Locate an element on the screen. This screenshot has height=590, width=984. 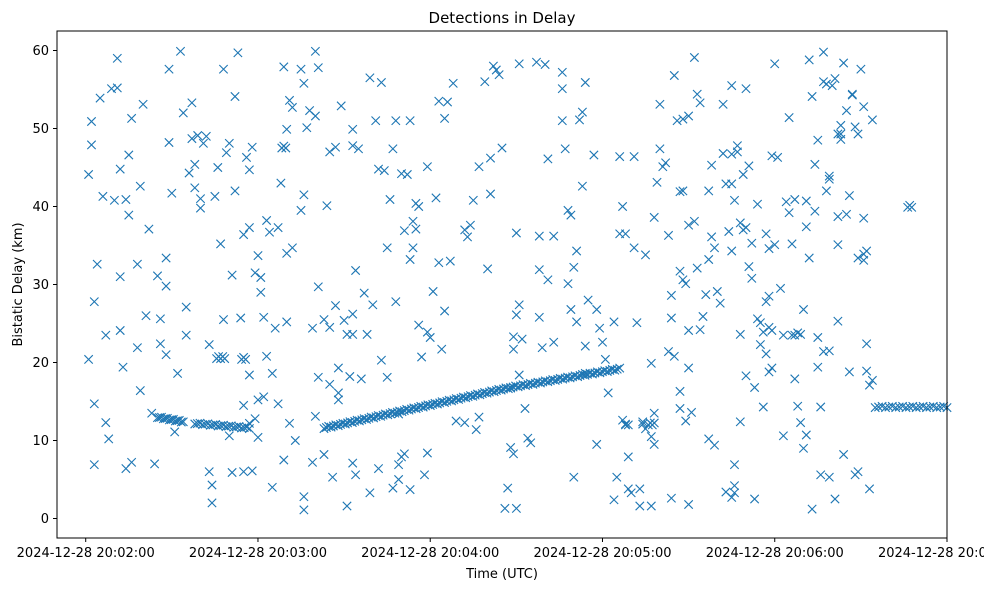
x-tick-label: 2024-12-28 20:02:00 is located at coordinates (86, 553).